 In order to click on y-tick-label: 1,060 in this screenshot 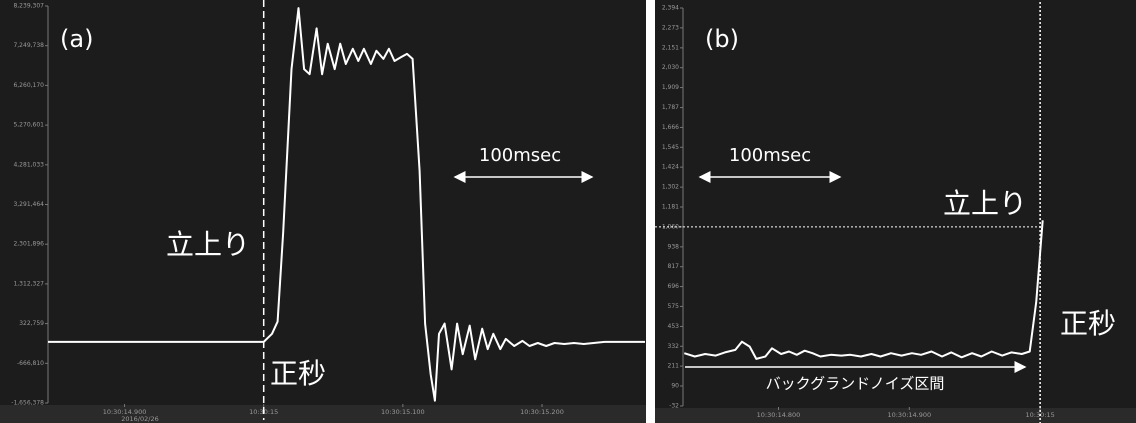, I will do `click(670, 226)`.